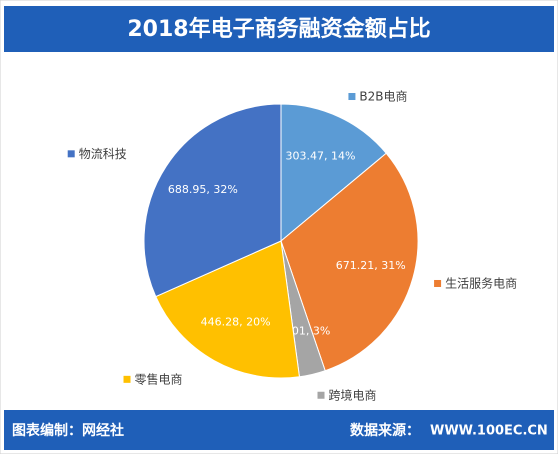 The image size is (558, 454). What do you see at coordinates (236, 321) in the screenshot?
I see `data-label: 446.28, 20%` at bounding box center [236, 321].